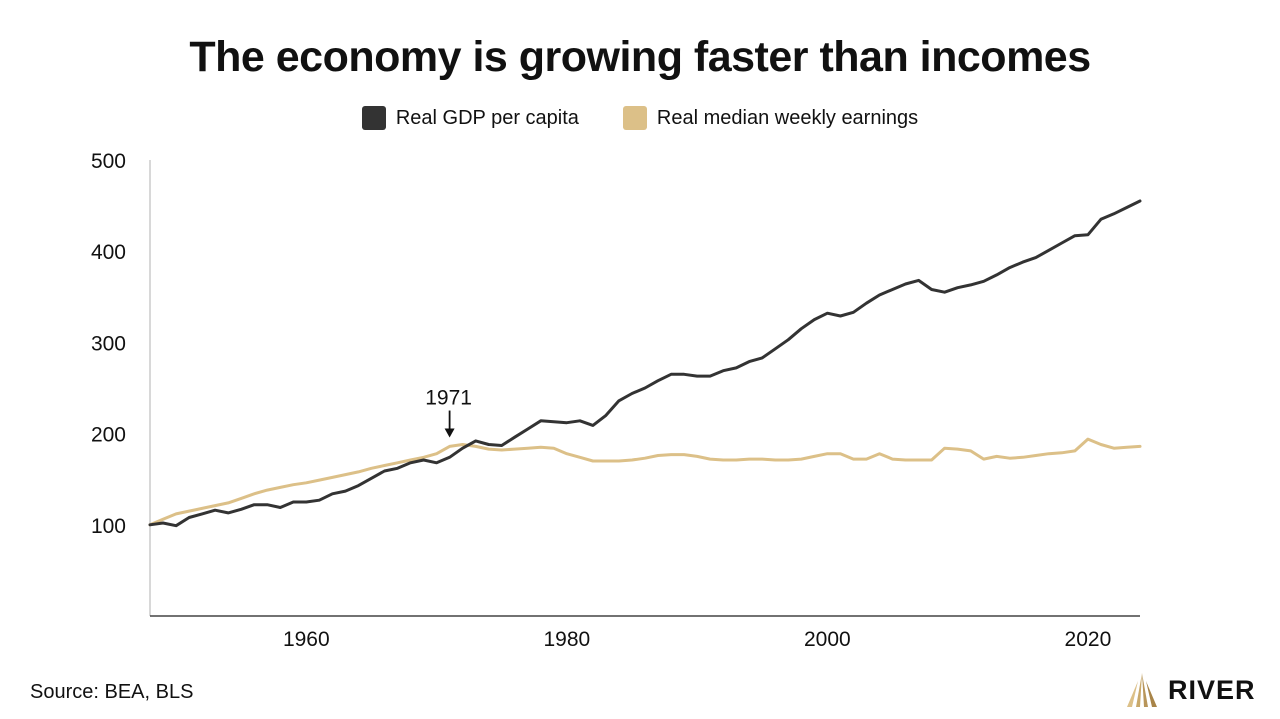 This screenshot has height=719, width=1280. What do you see at coordinates (487, 117) in the screenshot?
I see `legend-label-gdp: Real GDP per capita` at bounding box center [487, 117].